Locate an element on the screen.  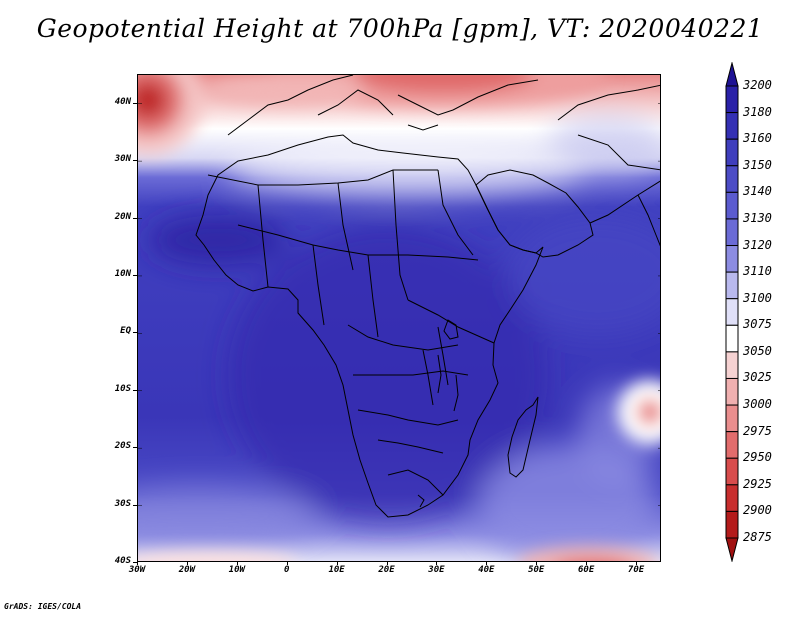
lat-tick-label: EQ is located at coordinates (125, 331).